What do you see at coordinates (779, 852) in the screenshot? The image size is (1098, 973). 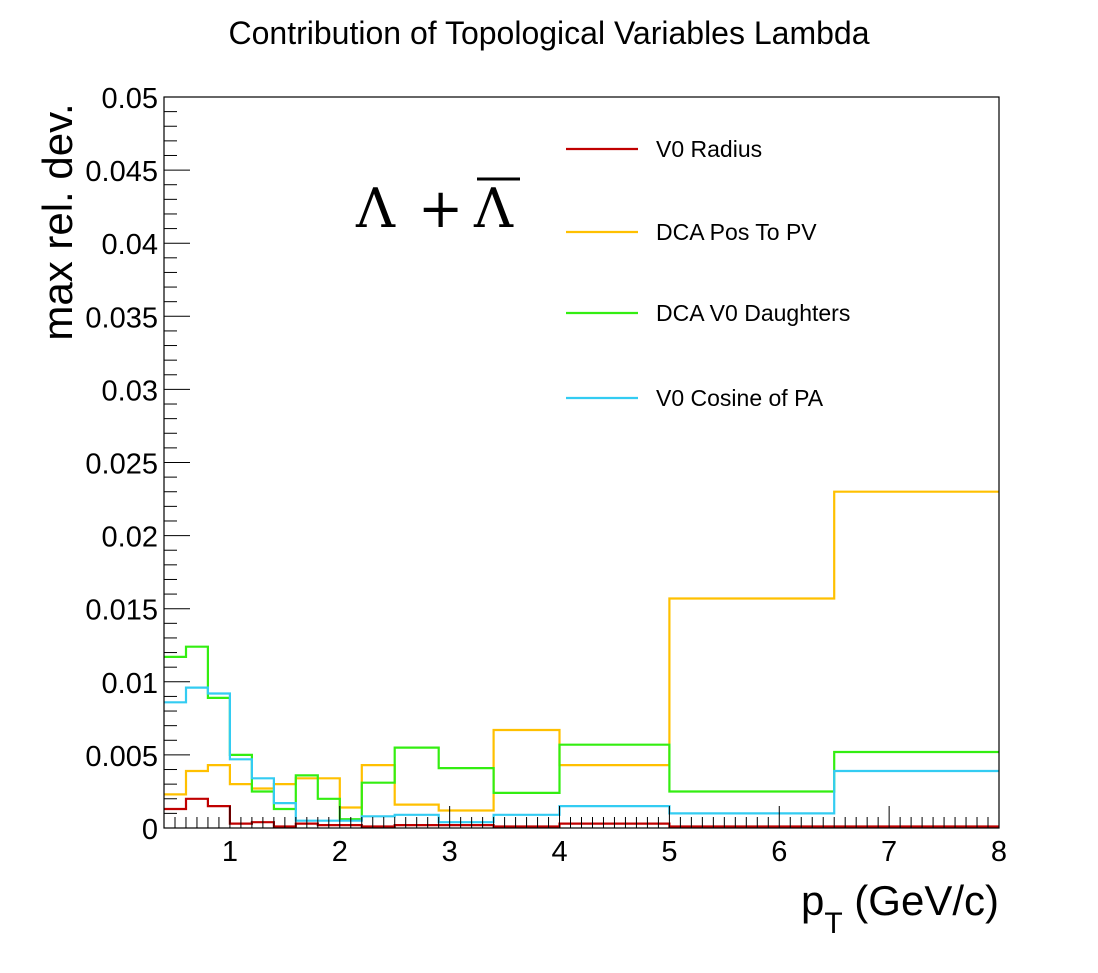 I see `x-tick-label: 6` at bounding box center [779, 852].